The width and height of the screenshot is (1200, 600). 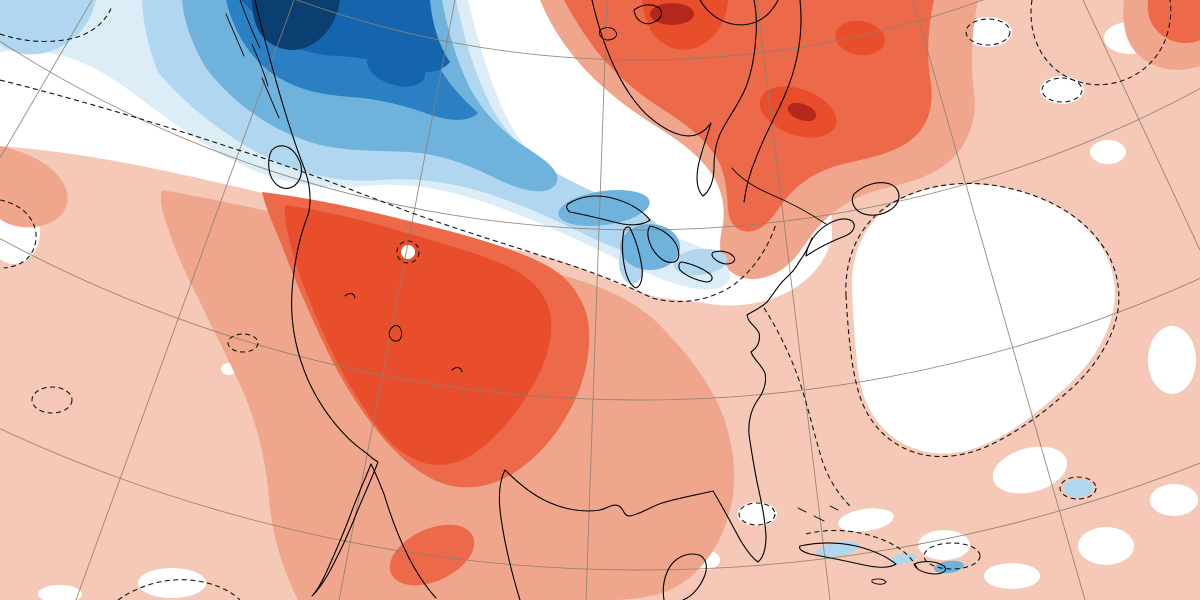 I want to click on neutral-atlantic-blob, so click(x=983, y=319).